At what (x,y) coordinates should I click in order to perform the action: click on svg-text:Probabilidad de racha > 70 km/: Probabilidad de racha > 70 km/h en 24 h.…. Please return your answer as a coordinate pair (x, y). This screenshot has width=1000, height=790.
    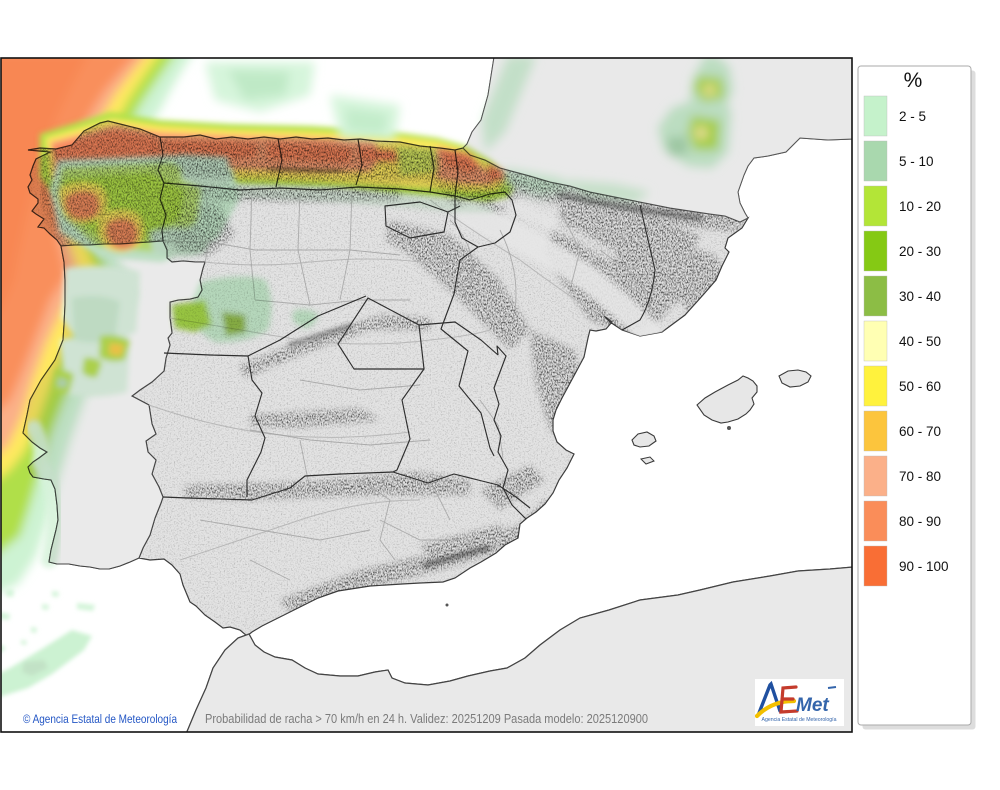
    Looking at the image, I should click on (426, 718).